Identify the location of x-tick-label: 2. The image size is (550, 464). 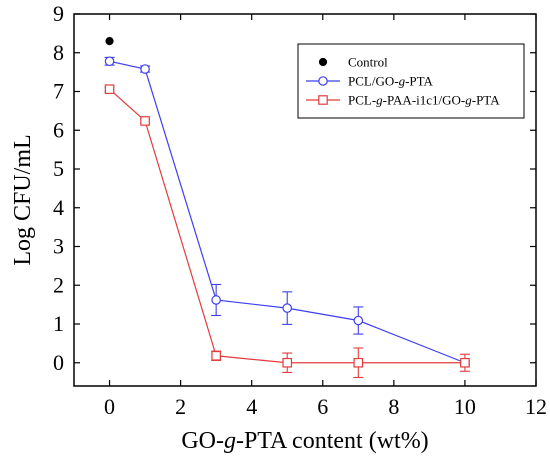
(180, 406).